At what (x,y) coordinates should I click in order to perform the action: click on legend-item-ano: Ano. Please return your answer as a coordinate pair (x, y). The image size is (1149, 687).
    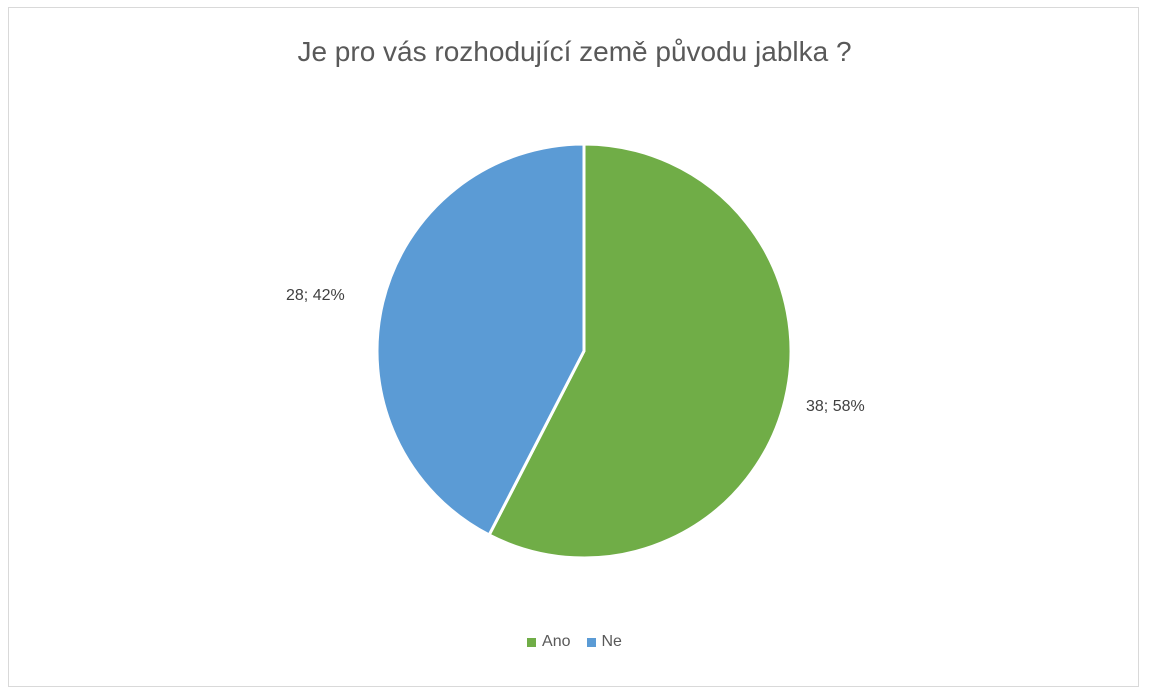
    Looking at the image, I should click on (549, 642).